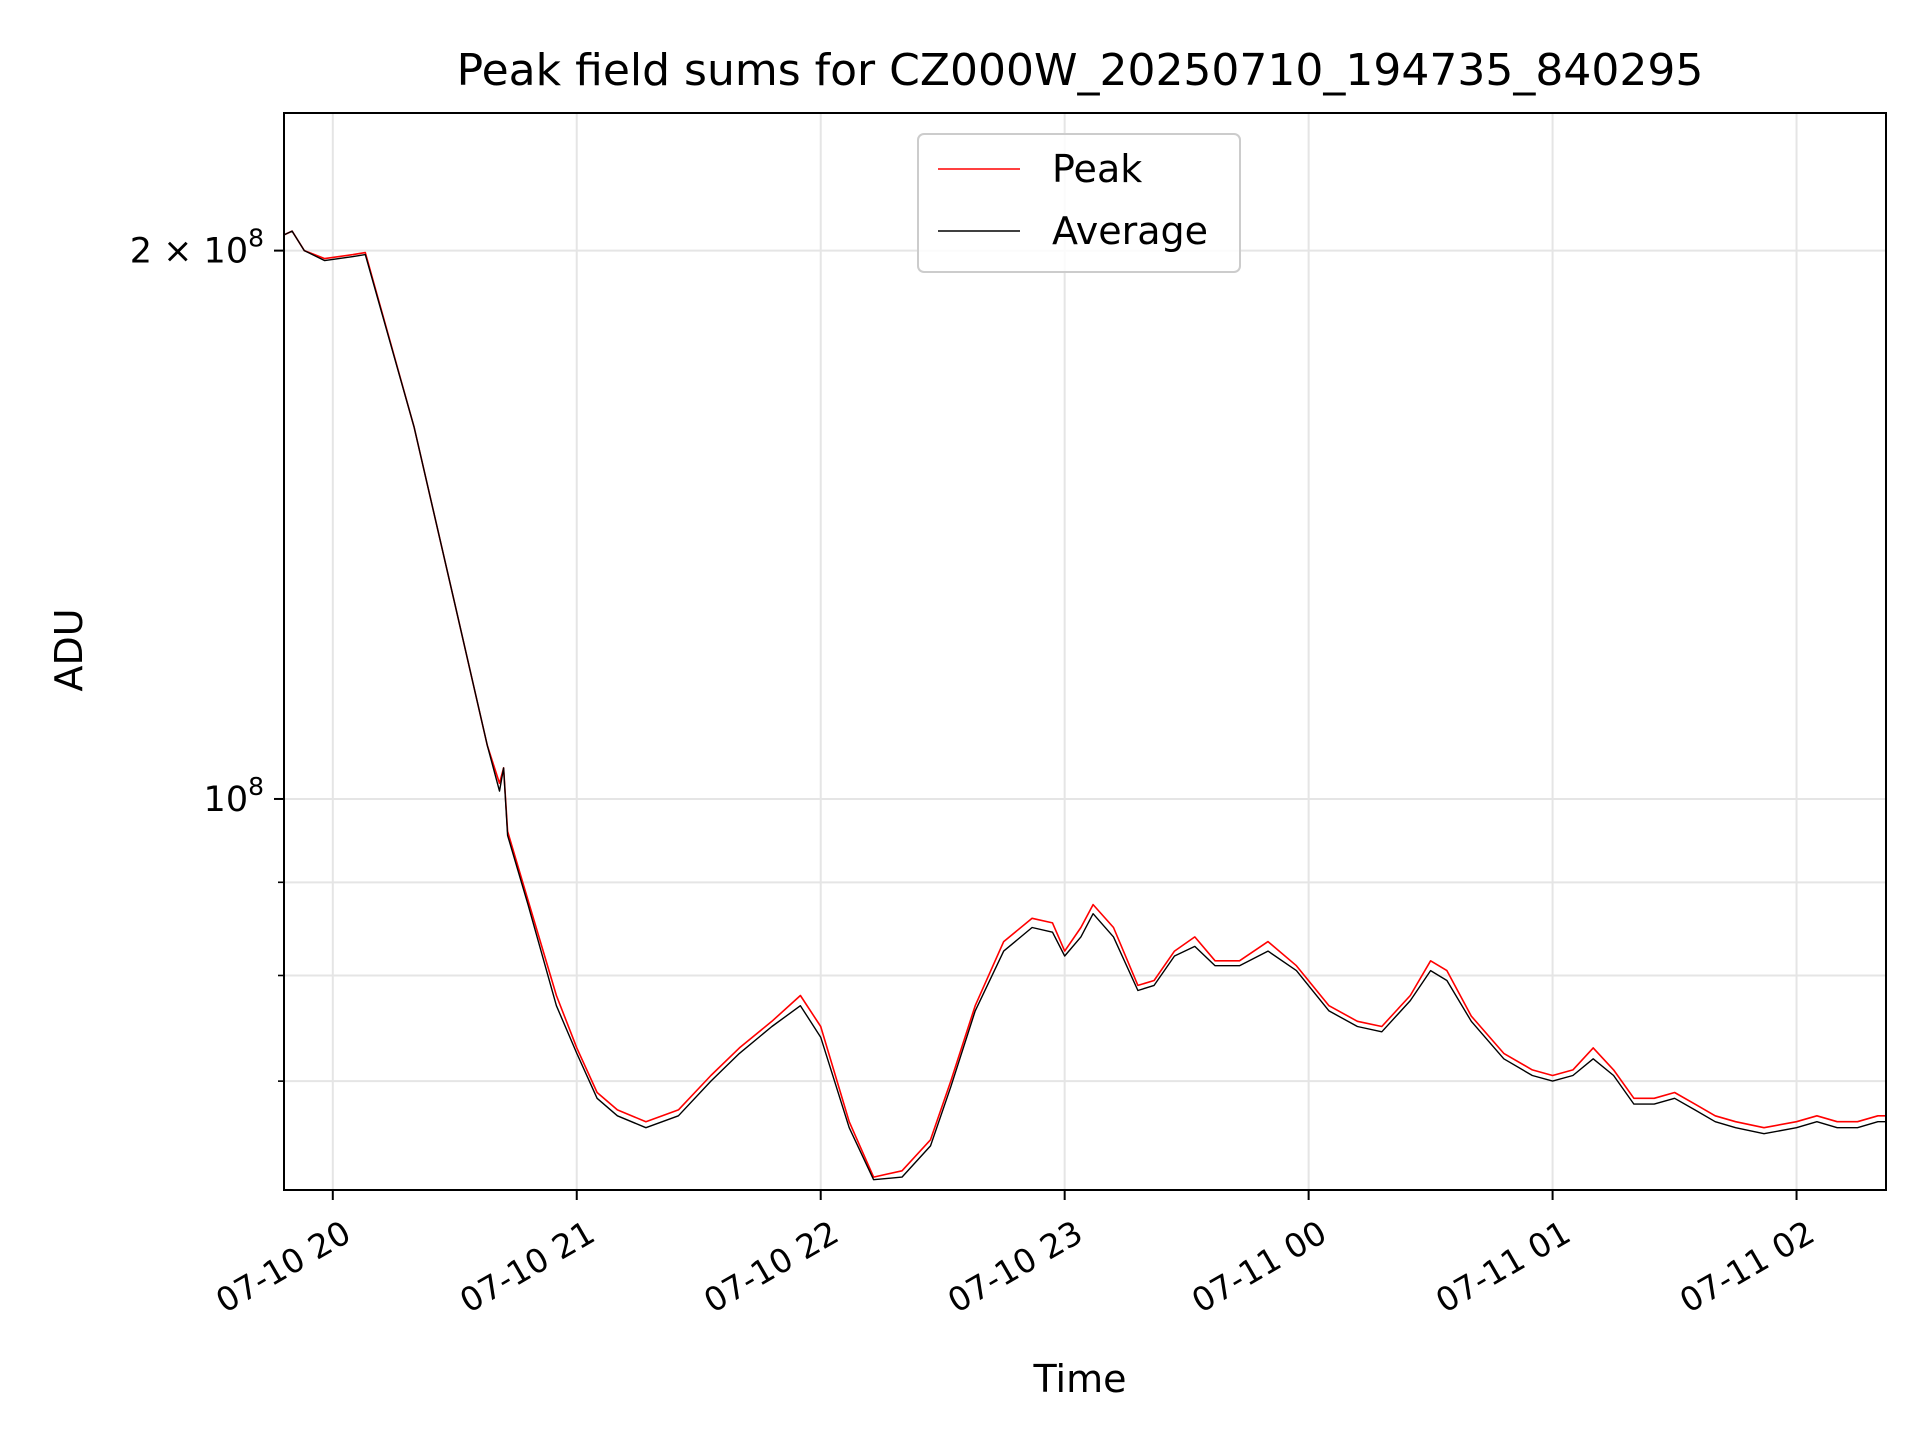 The width and height of the screenshot is (1920, 1440). What do you see at coordinates (1130, 231) in the screenshot?
I see `legend-label-average: Average` at bounding box center [1130, 231].